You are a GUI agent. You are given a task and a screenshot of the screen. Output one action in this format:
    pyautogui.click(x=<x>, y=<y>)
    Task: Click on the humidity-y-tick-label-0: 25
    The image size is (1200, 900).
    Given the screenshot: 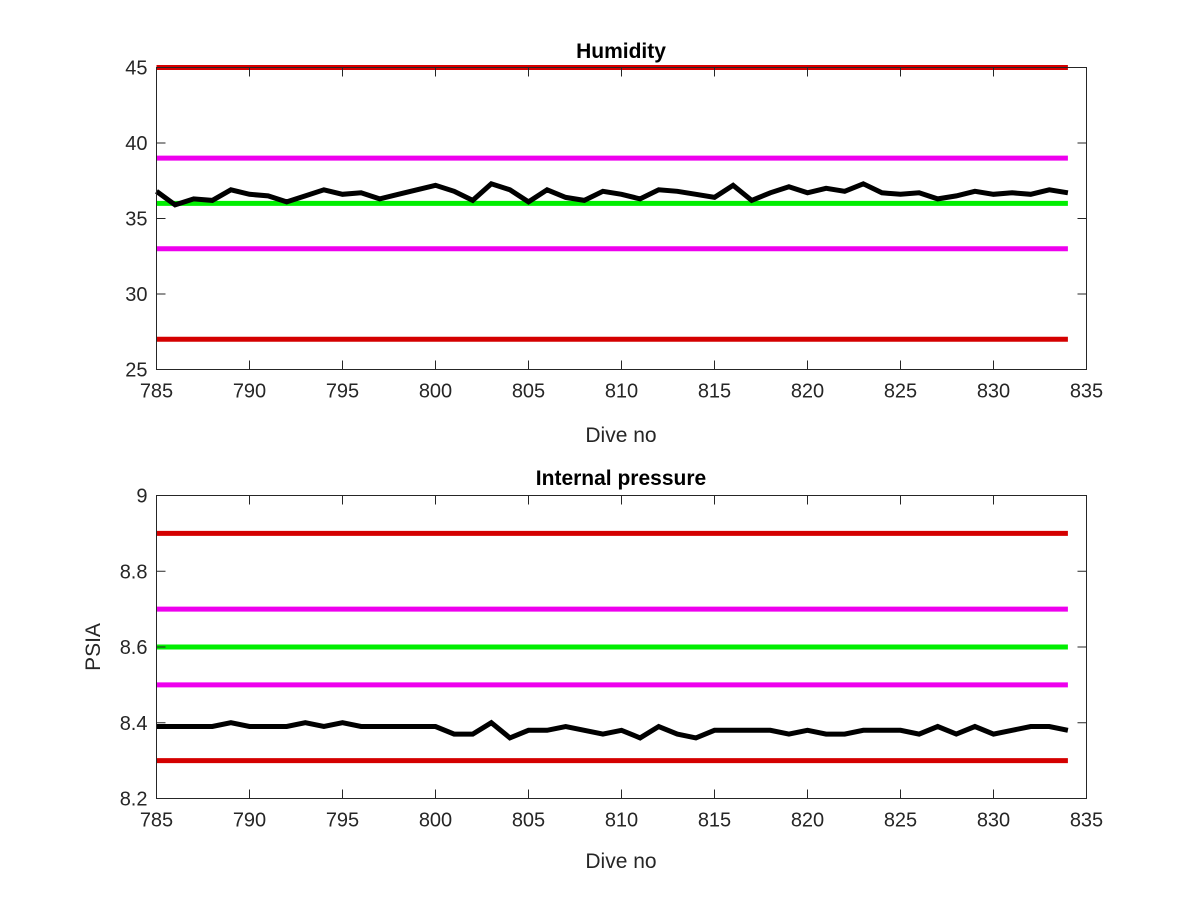 What is the action you would take?
    pyautogui.click(x=136, y=371)
    